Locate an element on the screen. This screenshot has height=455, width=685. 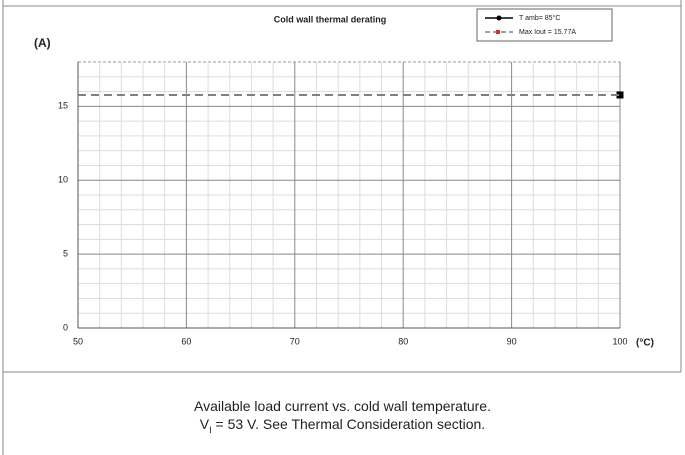
x-axis-label: (°C) is located at coordinates (645, 343).